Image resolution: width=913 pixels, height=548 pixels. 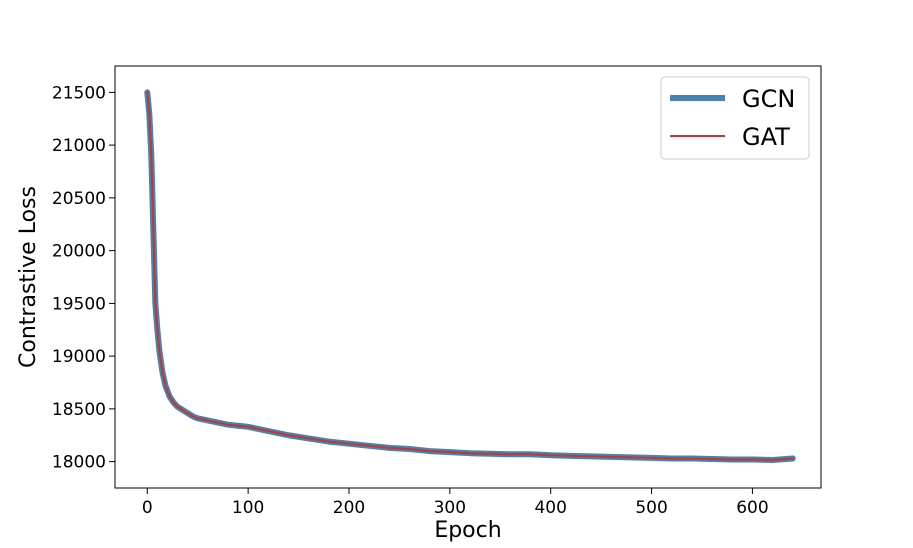 I want to click on y-tick-label: 19000, so click(x=79, y=357).